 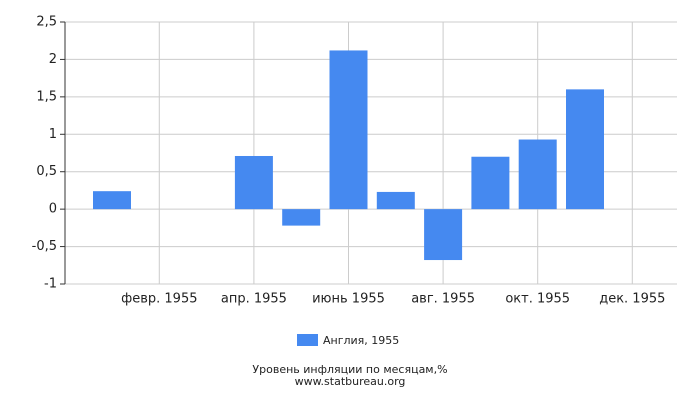 What do you see at coordinates (349, 369) in the screenshot?
I see `chart-title: Уровень инфляции по месяцам,%` at bounding box center [349, 369].